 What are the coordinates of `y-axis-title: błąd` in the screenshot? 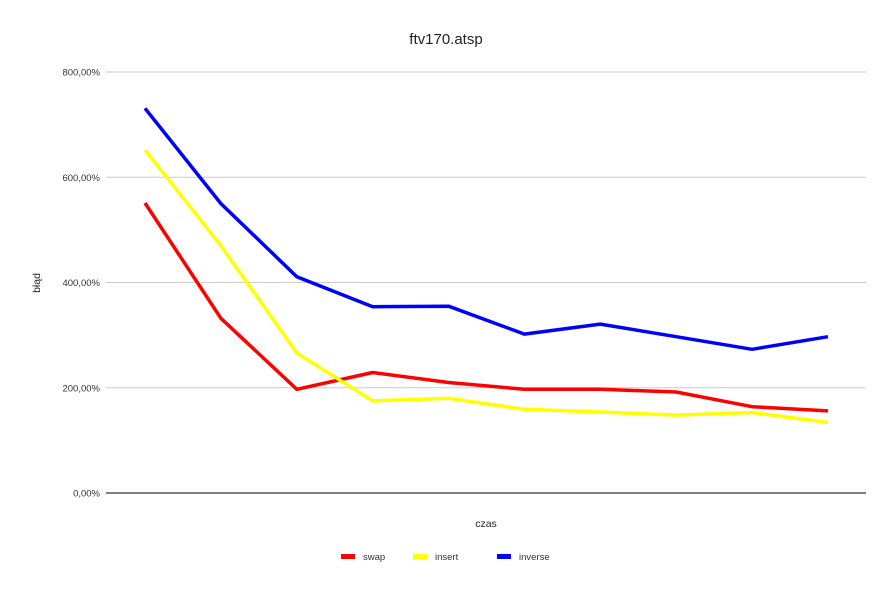 It's located at (37, 283).